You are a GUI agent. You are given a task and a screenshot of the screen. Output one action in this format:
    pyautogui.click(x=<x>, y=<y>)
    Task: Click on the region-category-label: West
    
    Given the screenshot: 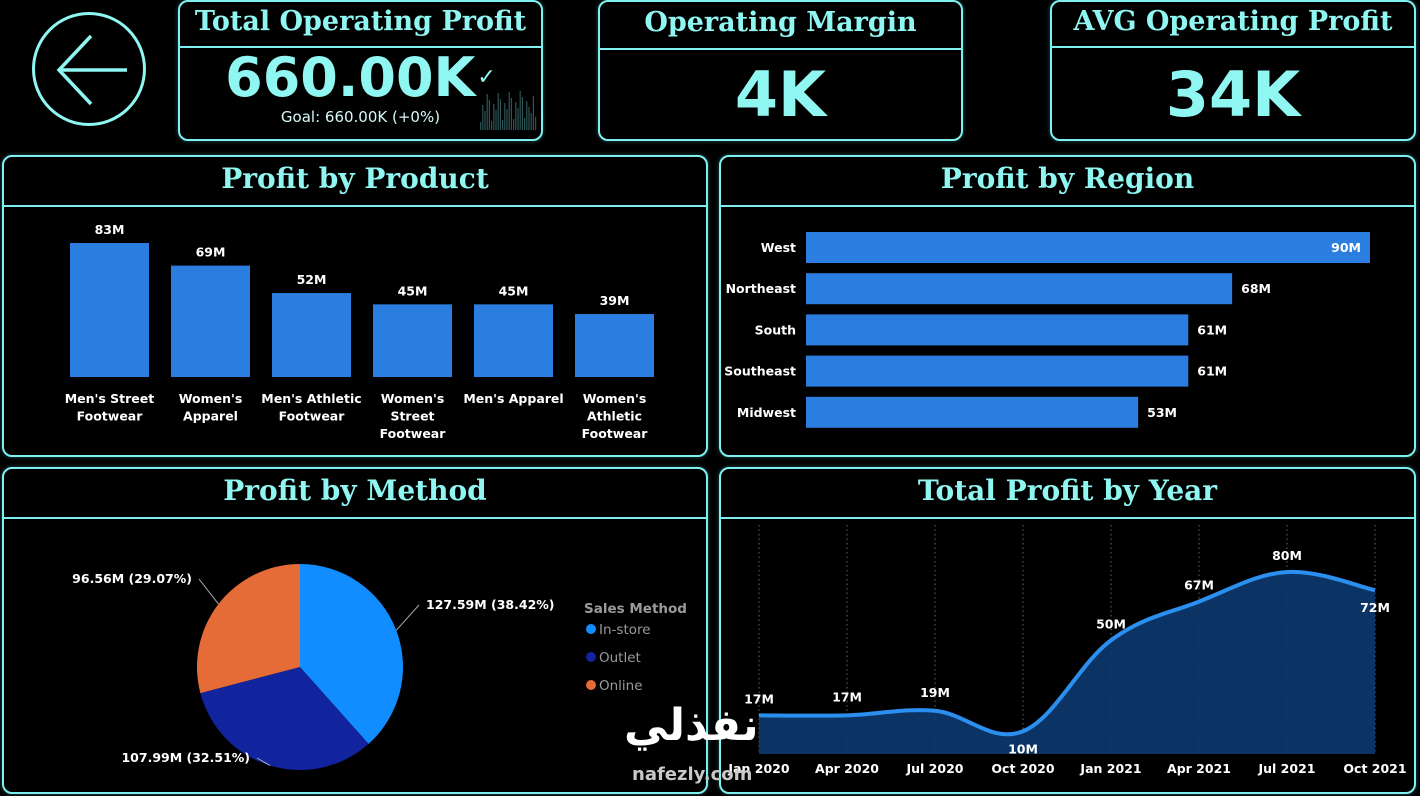 What is the action you would take?
    pyautogui.click(x=778, y=247)
    